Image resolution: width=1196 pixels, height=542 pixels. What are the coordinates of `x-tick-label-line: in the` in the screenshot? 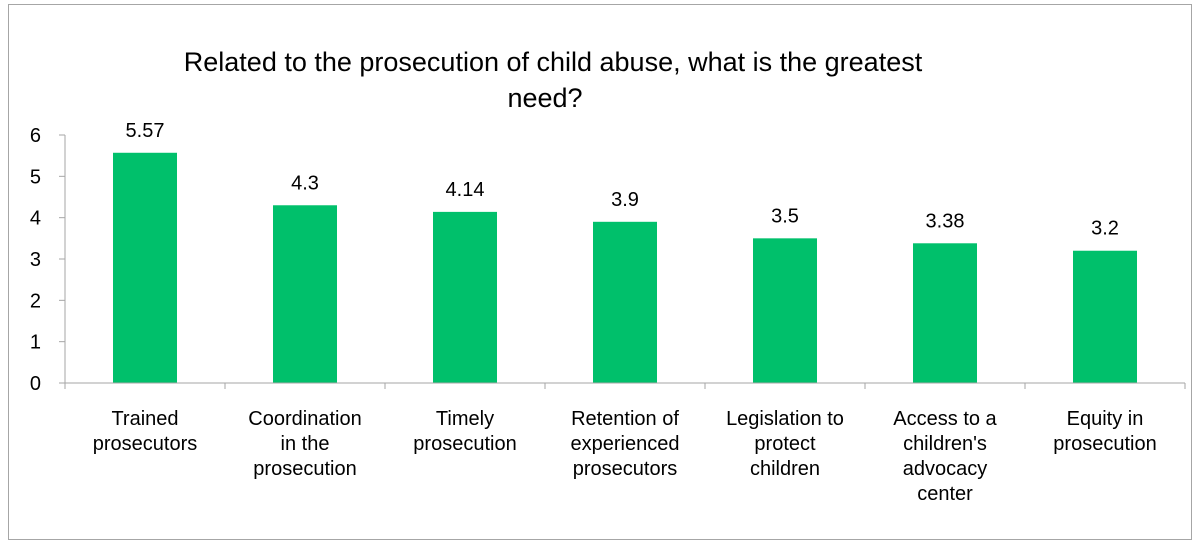 It's located at (305, 444).